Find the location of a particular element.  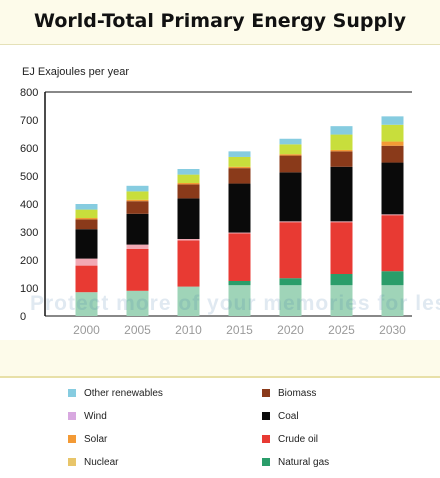

legend-label: Crude oil is located at coordinates (298, 439).